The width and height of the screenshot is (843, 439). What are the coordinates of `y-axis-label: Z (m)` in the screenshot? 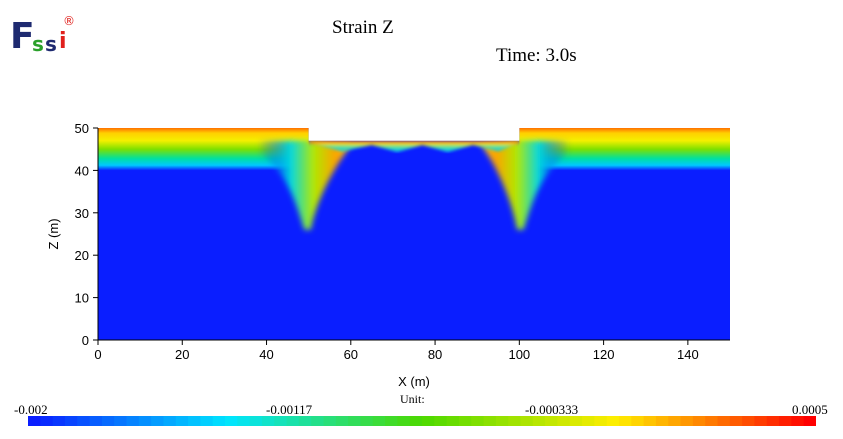 It's located at (53, 233).